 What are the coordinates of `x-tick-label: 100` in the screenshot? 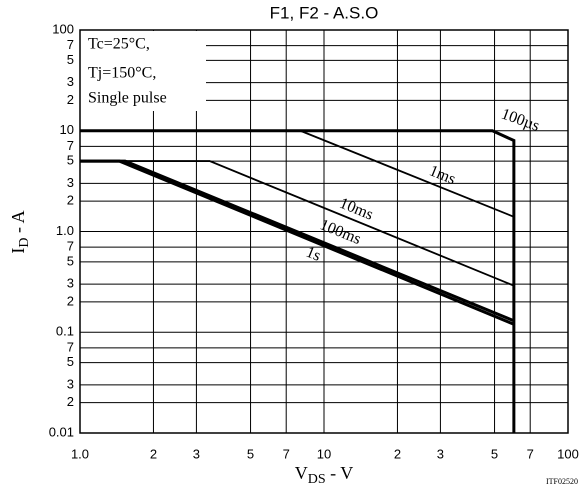 It's located at (568, 453).